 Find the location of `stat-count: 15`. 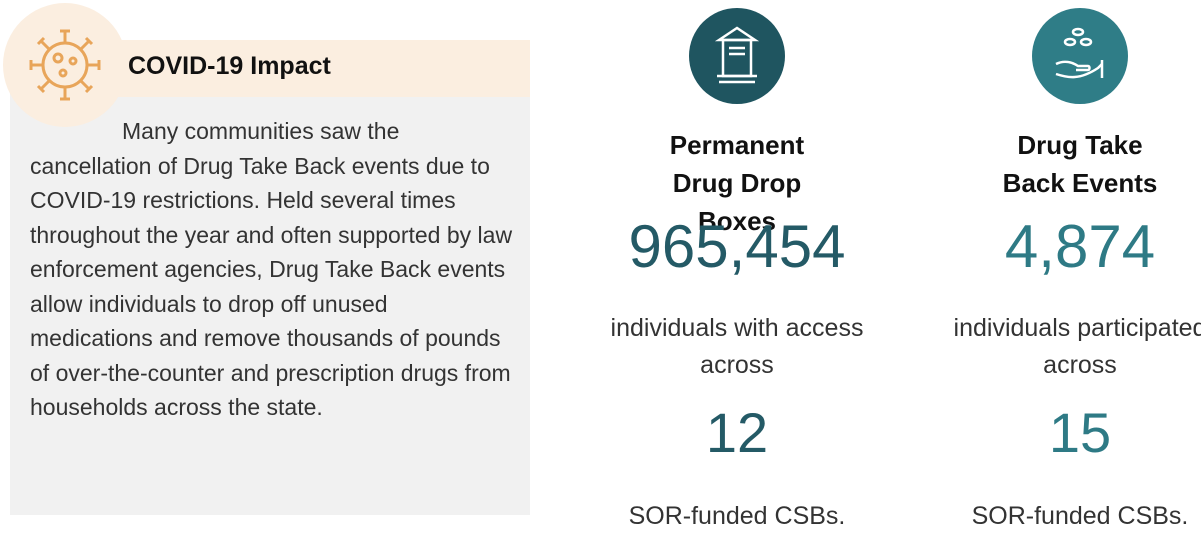

stat-count: 15 is located at coordinates (1080, 432).